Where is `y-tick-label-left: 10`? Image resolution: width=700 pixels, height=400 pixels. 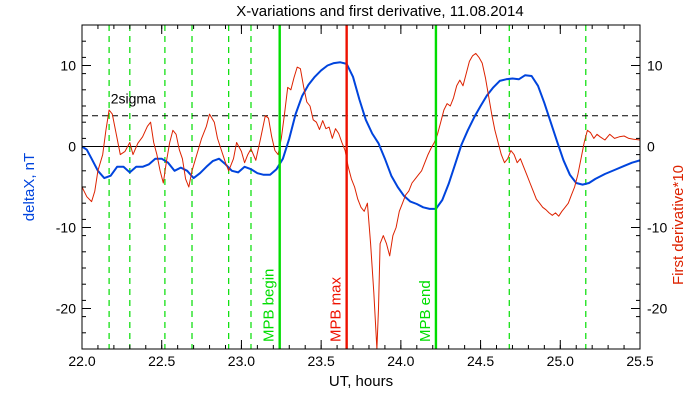
y-tick-label-left: 10 is located at coordinates (68, 66).